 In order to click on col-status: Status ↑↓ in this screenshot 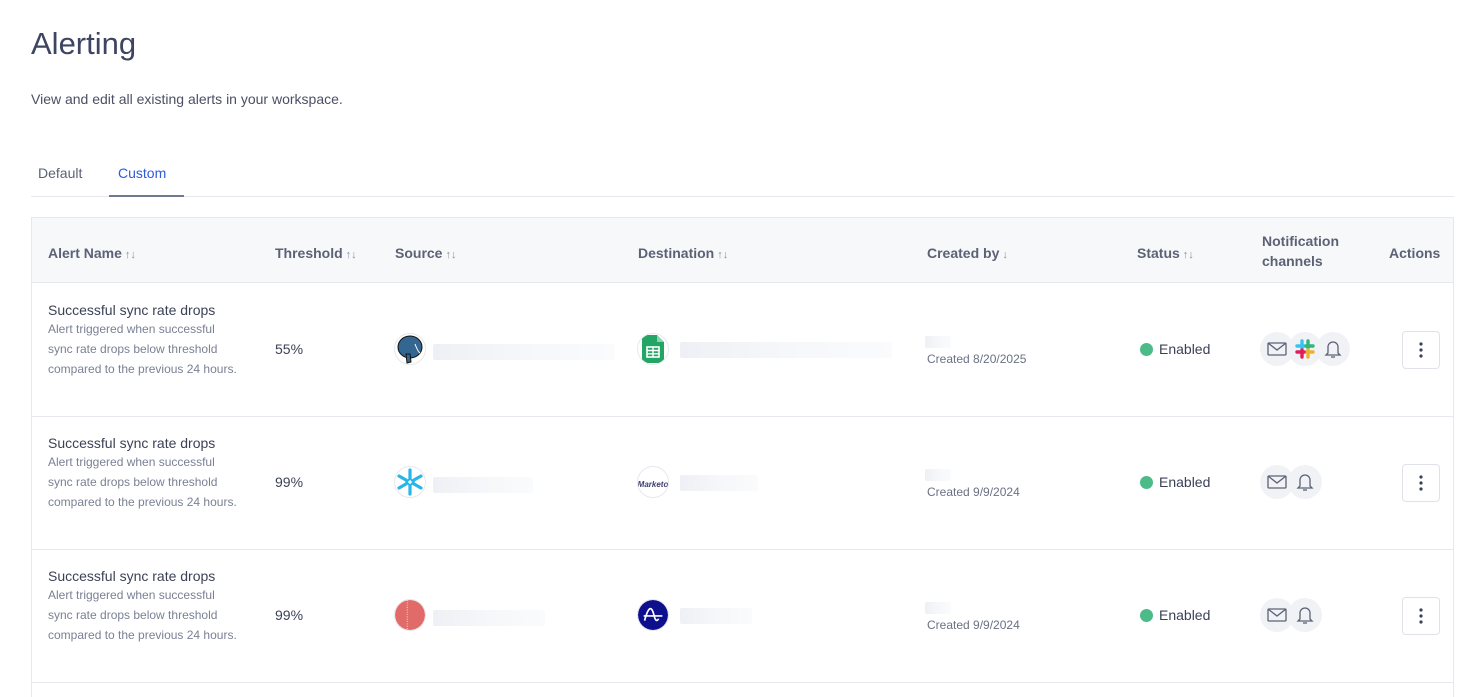, I will do `click(1165, 253)`.